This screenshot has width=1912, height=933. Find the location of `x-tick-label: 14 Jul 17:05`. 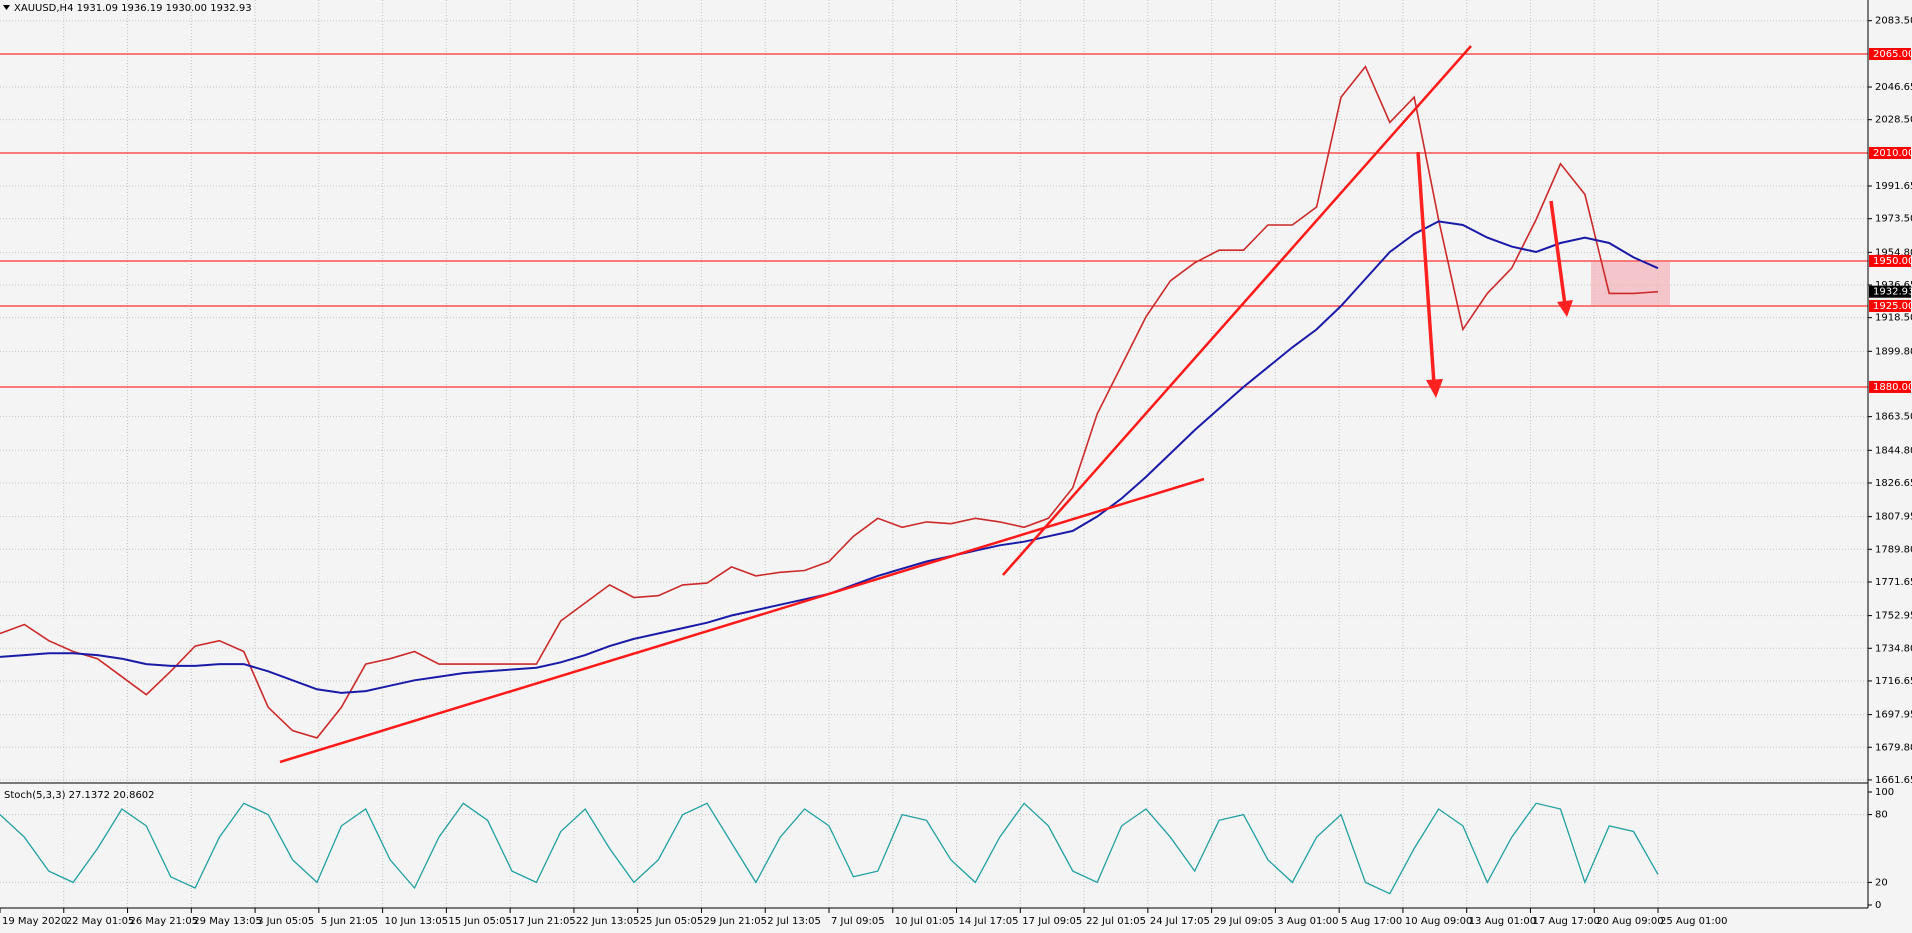

x-tick-label: 14 Jul 17:05 is located at coordinates (989, 921).